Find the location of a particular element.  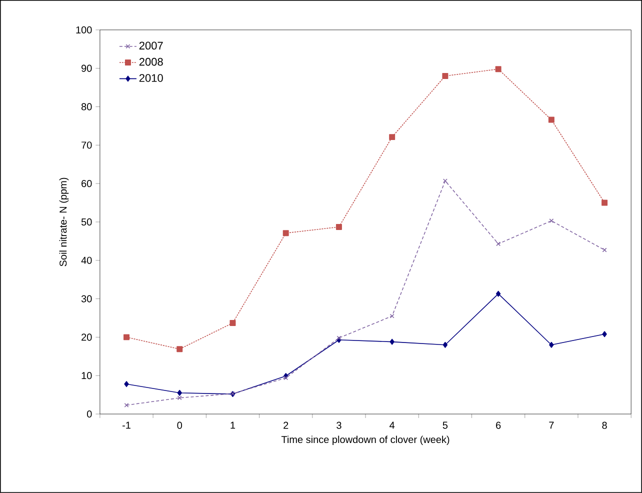

x-tick-label: 7 is located at coordinates (551, 425).